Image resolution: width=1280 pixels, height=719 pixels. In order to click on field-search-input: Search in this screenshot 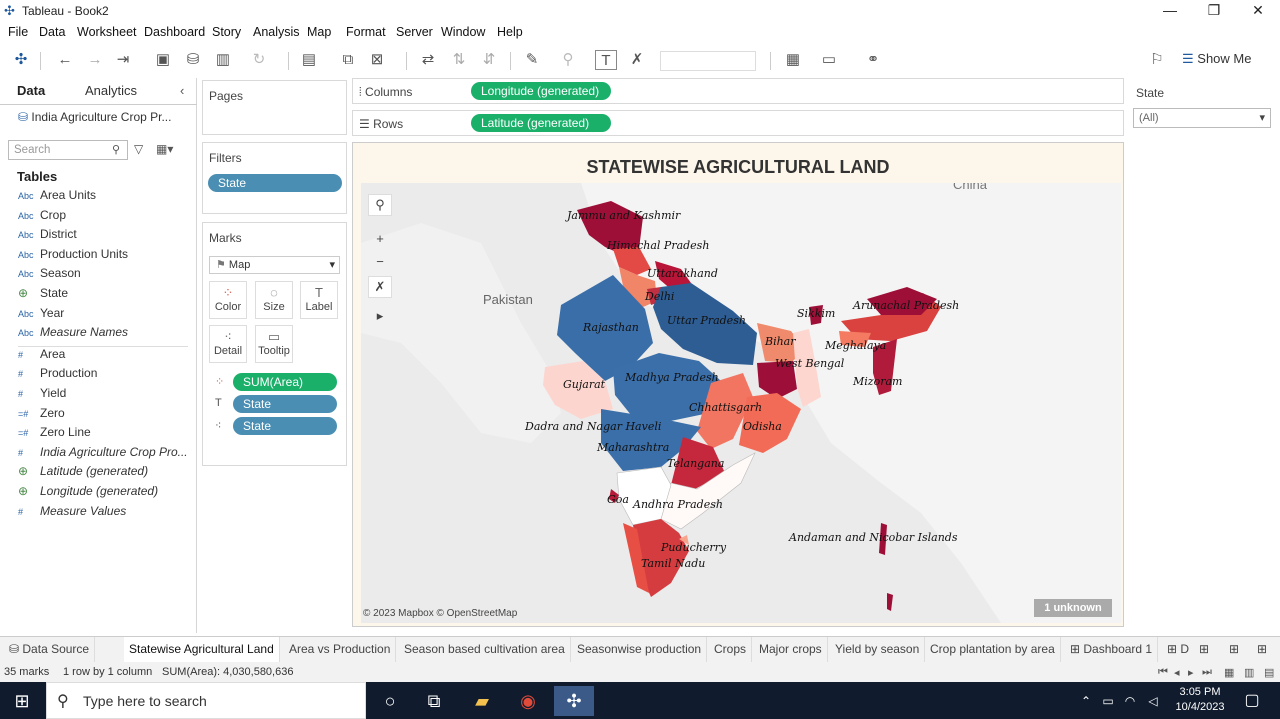, I will do `click(68, 150)`.